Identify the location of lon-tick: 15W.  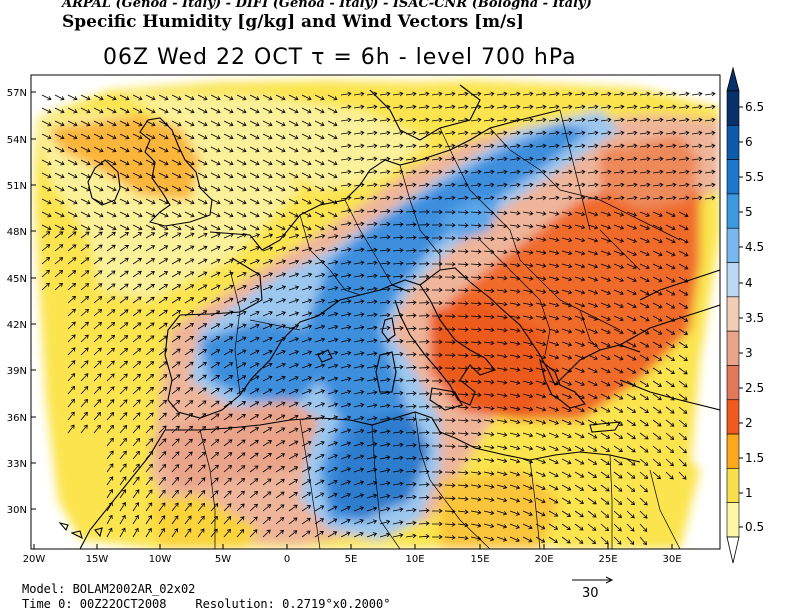
(97, 554).